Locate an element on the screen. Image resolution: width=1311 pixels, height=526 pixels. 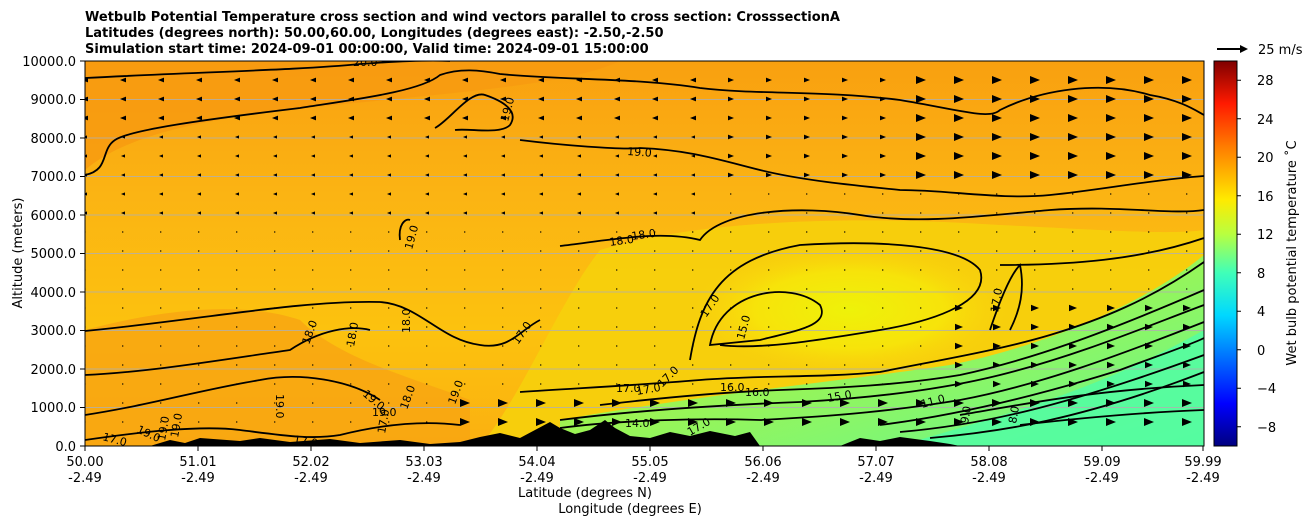
contour-19-small is located at coordinates (404, 229).